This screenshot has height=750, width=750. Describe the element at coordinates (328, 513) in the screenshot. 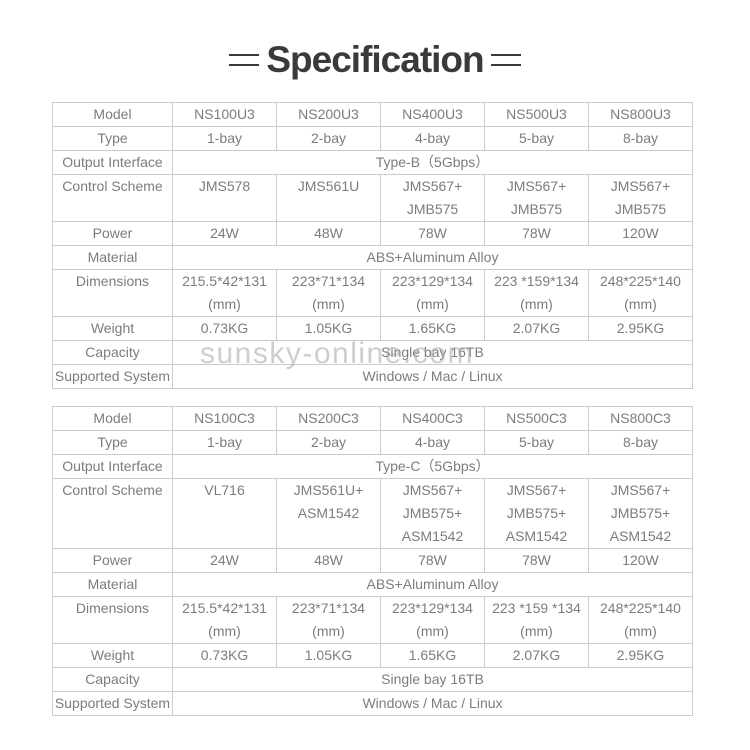

I see `spec-cell: JMS561U+ ASM1542` at that location.